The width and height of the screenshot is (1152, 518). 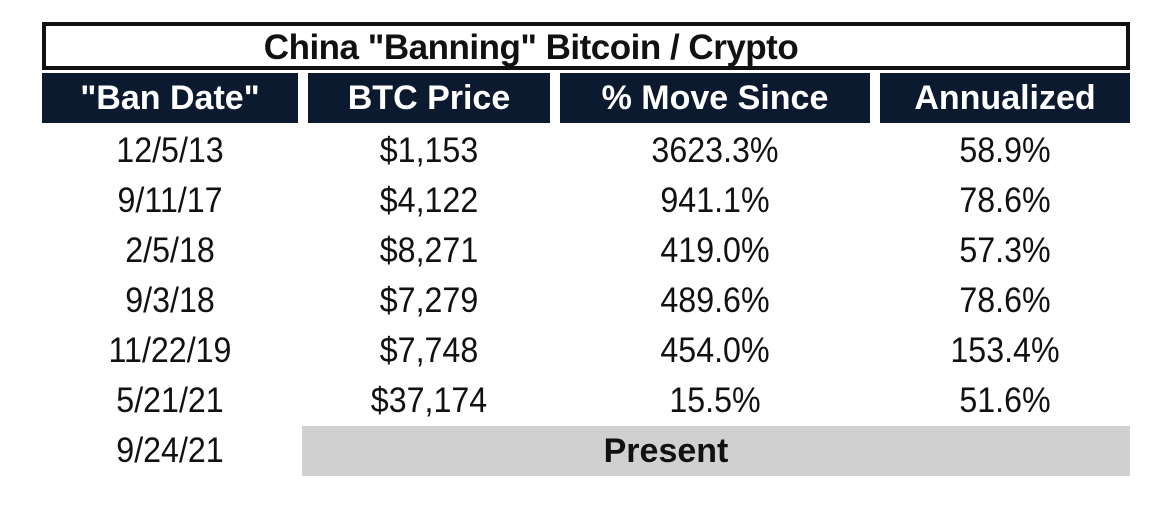 I want to click on cell-price: $7,748, so click(x=429, y=350).